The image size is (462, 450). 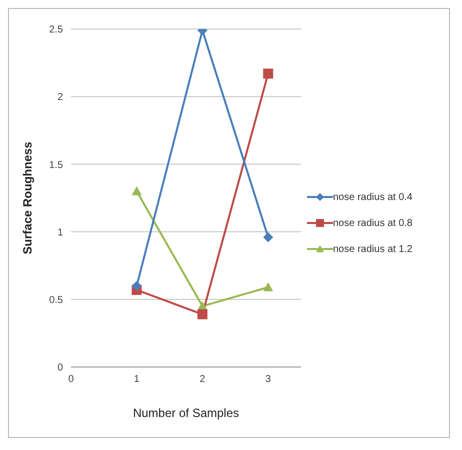 I want to click on x-axis-title: Number of Samples, so click(x=186, y=413).